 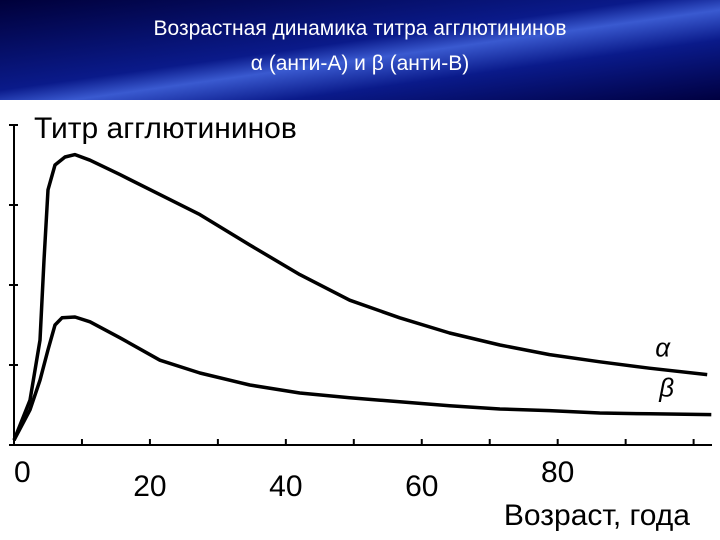 What do you see at coordinates (149, 486) in the screenshot?
I see `x-tick-label: 20` at bounding box center [149, 486].